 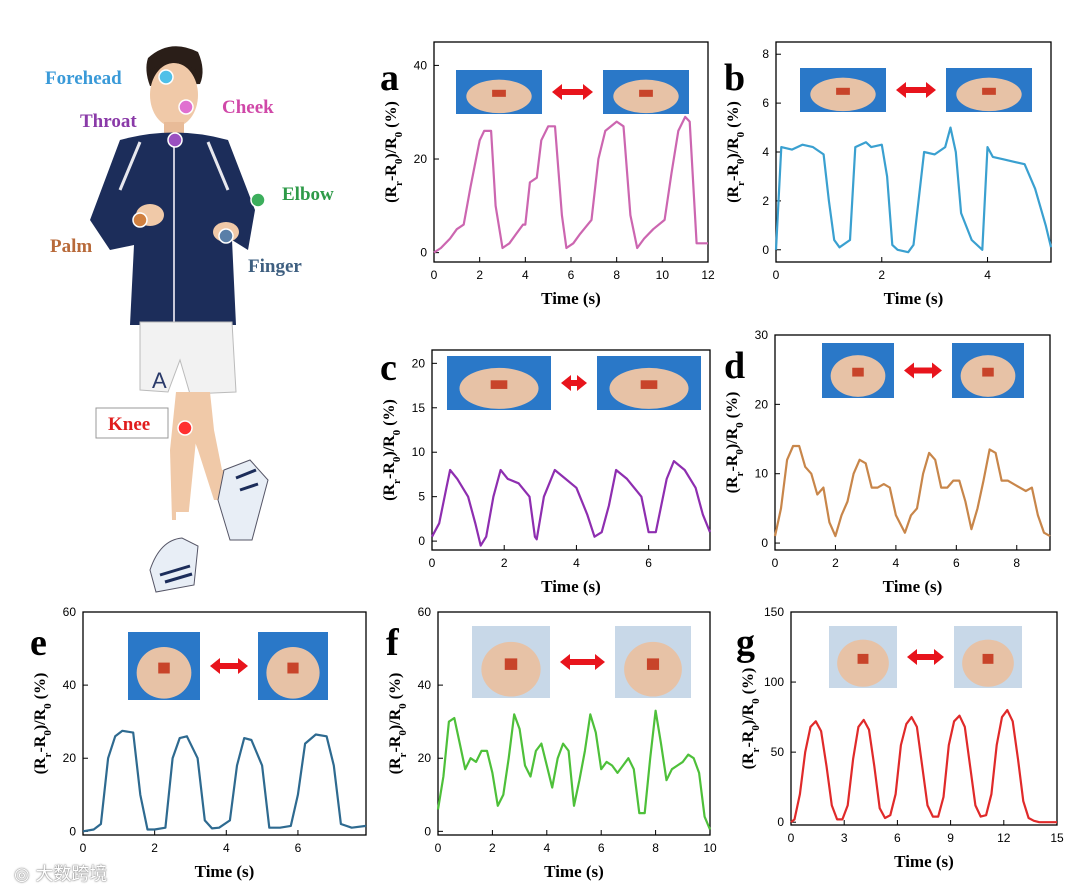 What do you see at coordinates (166, 77) in the screenshot?
I see `sensor-dot-forehead` at bounding box center [166, 77].